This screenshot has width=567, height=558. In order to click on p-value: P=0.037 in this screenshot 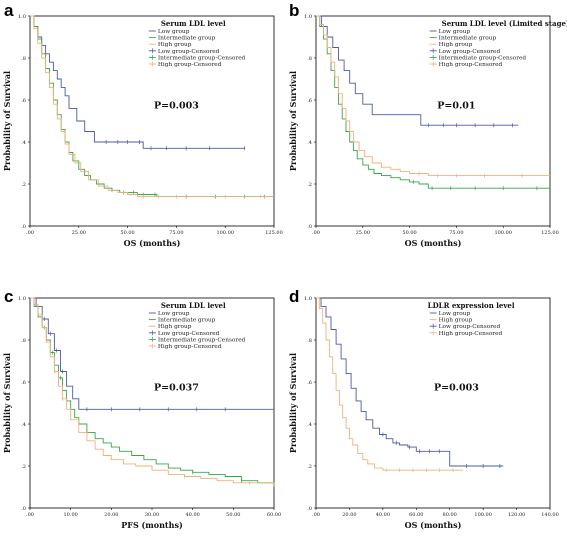, I will do `click(176, 387)`.